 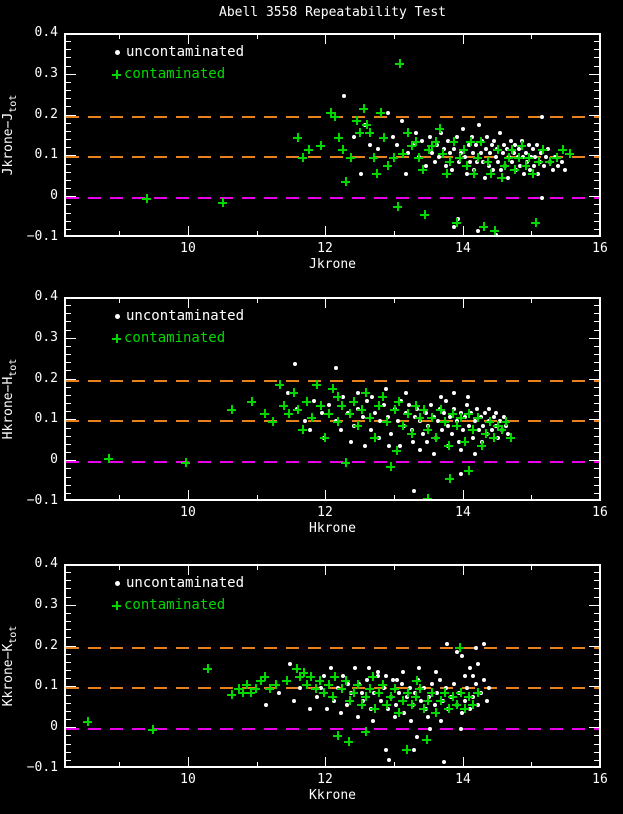 I want to click on x-tick-label: 14, so click(x=463, y=248).